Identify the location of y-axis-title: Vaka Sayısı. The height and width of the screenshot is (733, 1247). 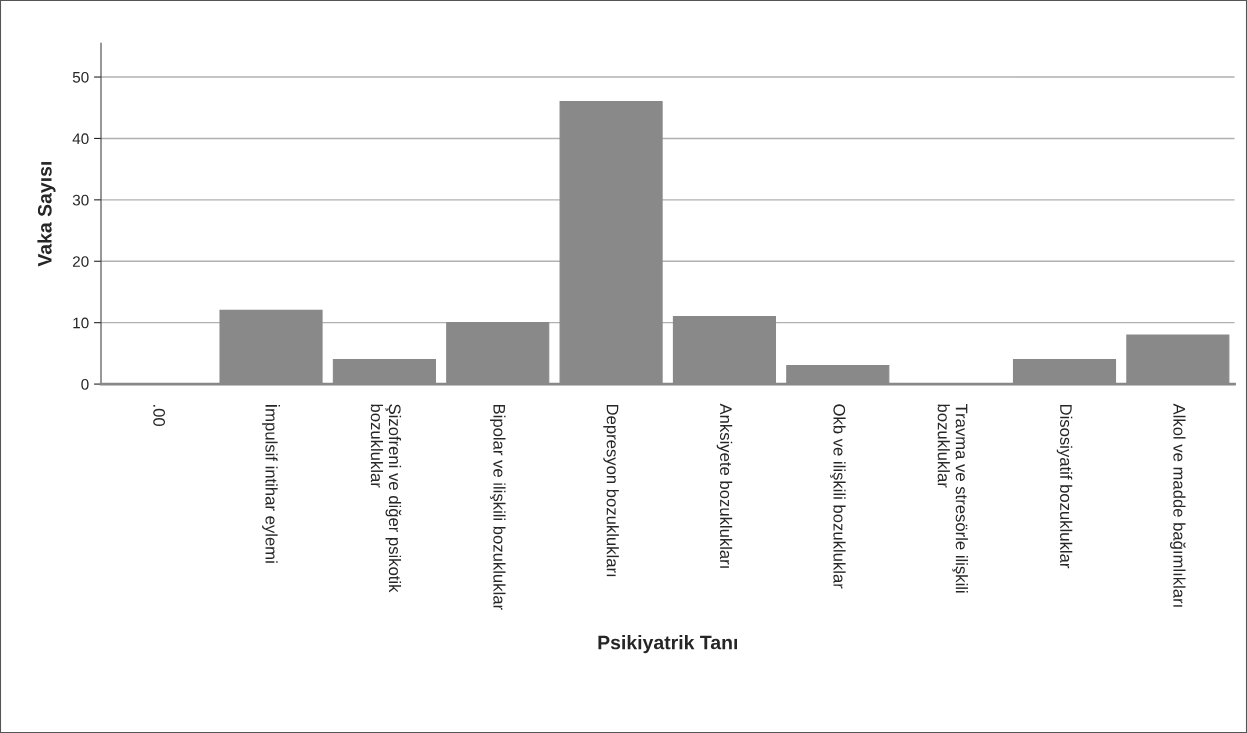
(46, 214).